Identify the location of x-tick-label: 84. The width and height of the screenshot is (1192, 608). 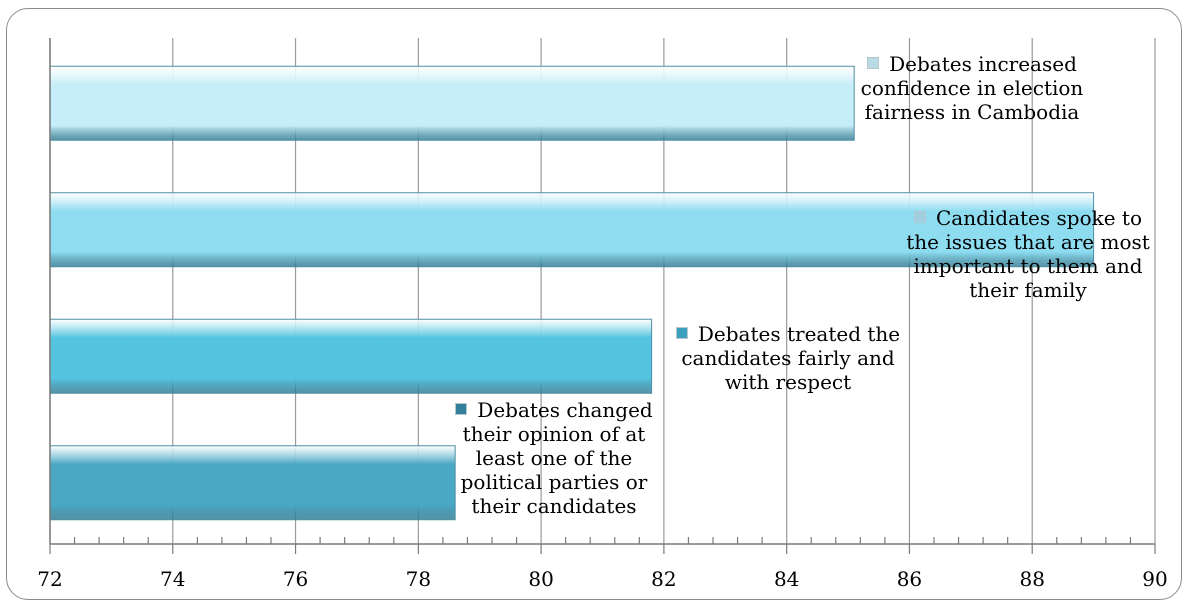
(786, 579).